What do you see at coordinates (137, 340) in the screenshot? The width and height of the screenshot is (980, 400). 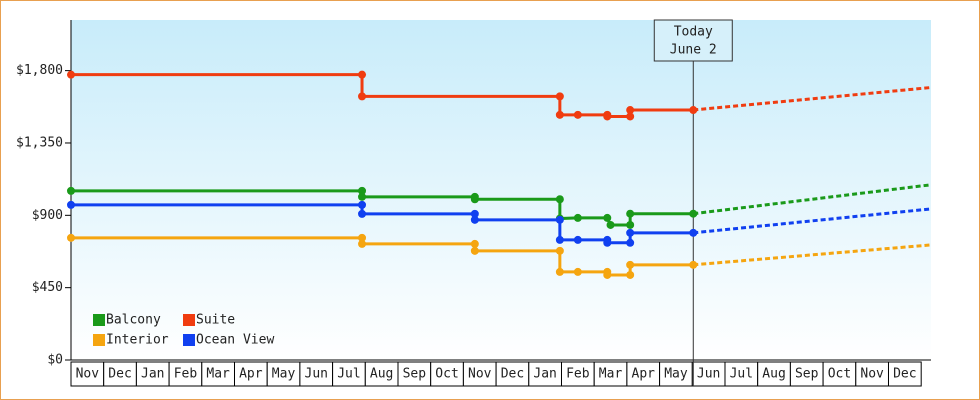 I see `legend-label: Interior` at bounding box center [137, 340].